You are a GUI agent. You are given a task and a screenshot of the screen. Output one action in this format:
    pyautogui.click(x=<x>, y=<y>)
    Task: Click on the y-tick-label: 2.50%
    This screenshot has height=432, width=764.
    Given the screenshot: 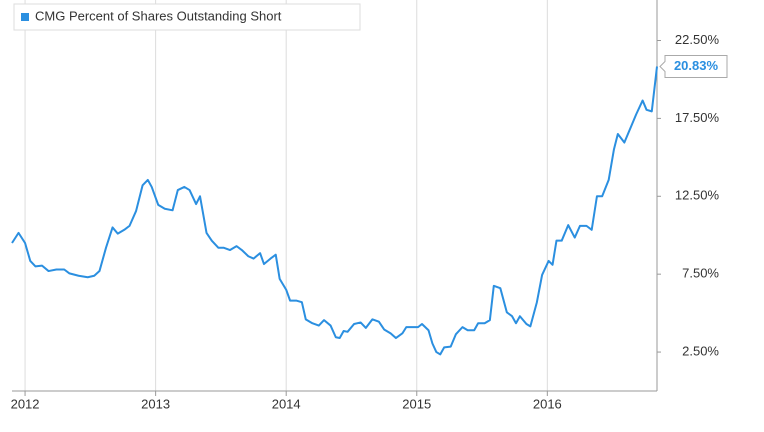 What is the action you would take?
    pyautogui.click(x=700, y=350)
    